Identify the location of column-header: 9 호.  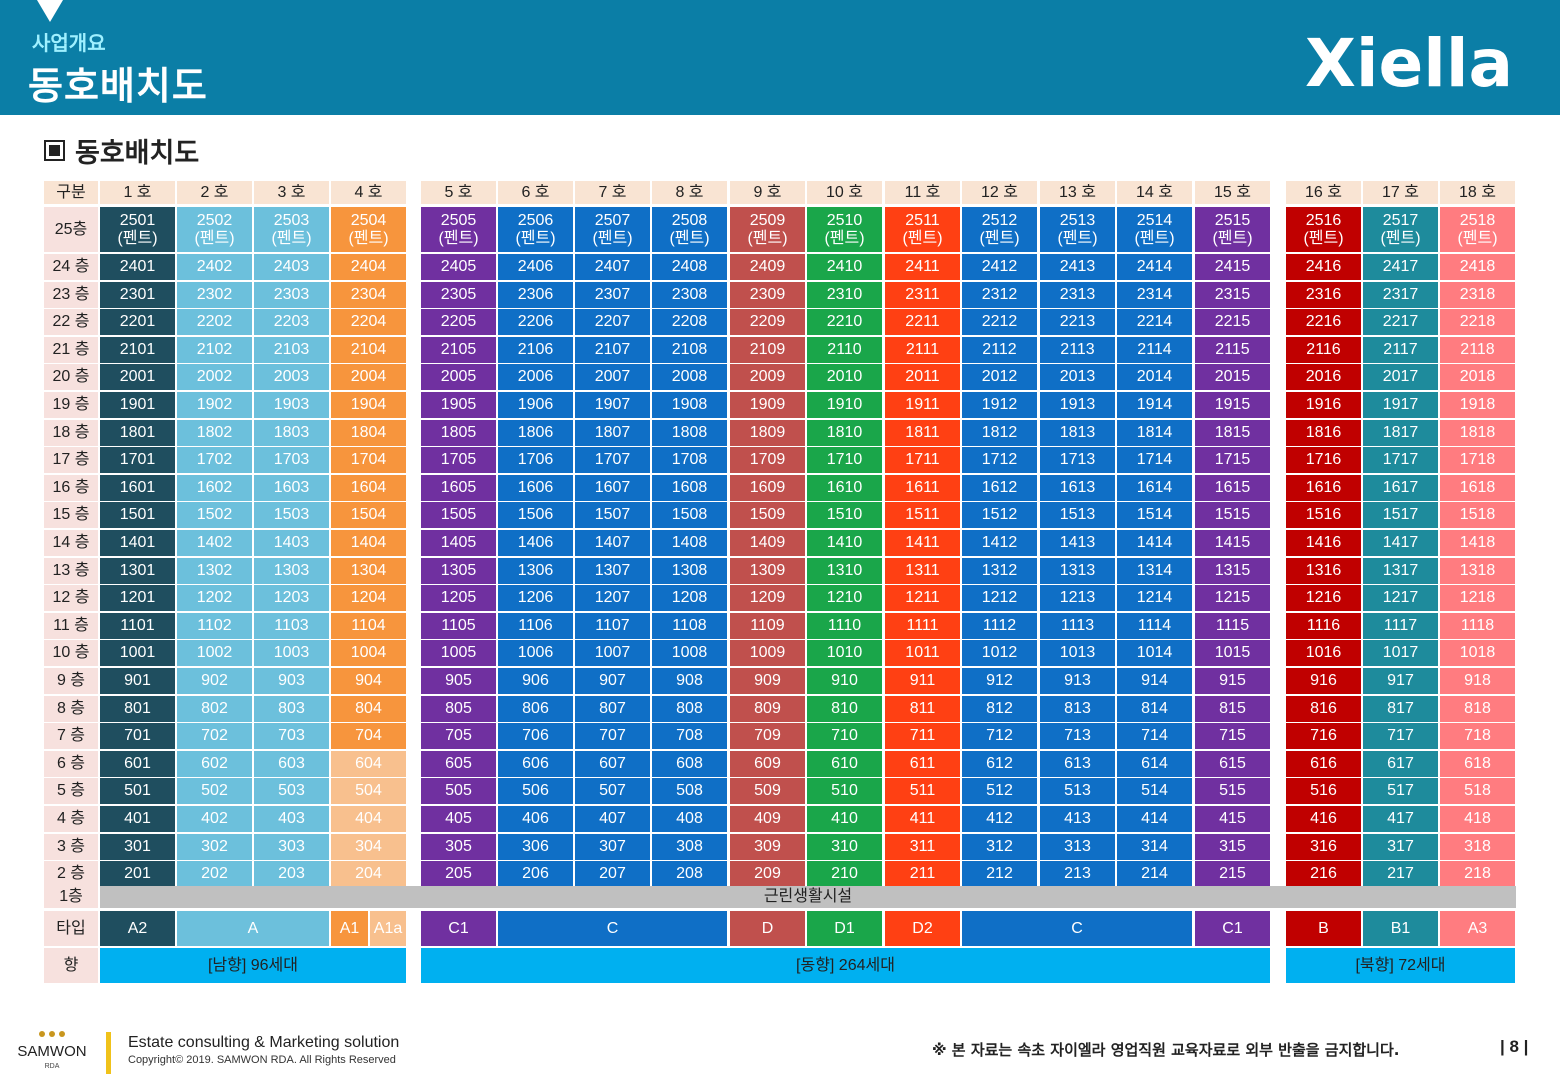
(767, 192).